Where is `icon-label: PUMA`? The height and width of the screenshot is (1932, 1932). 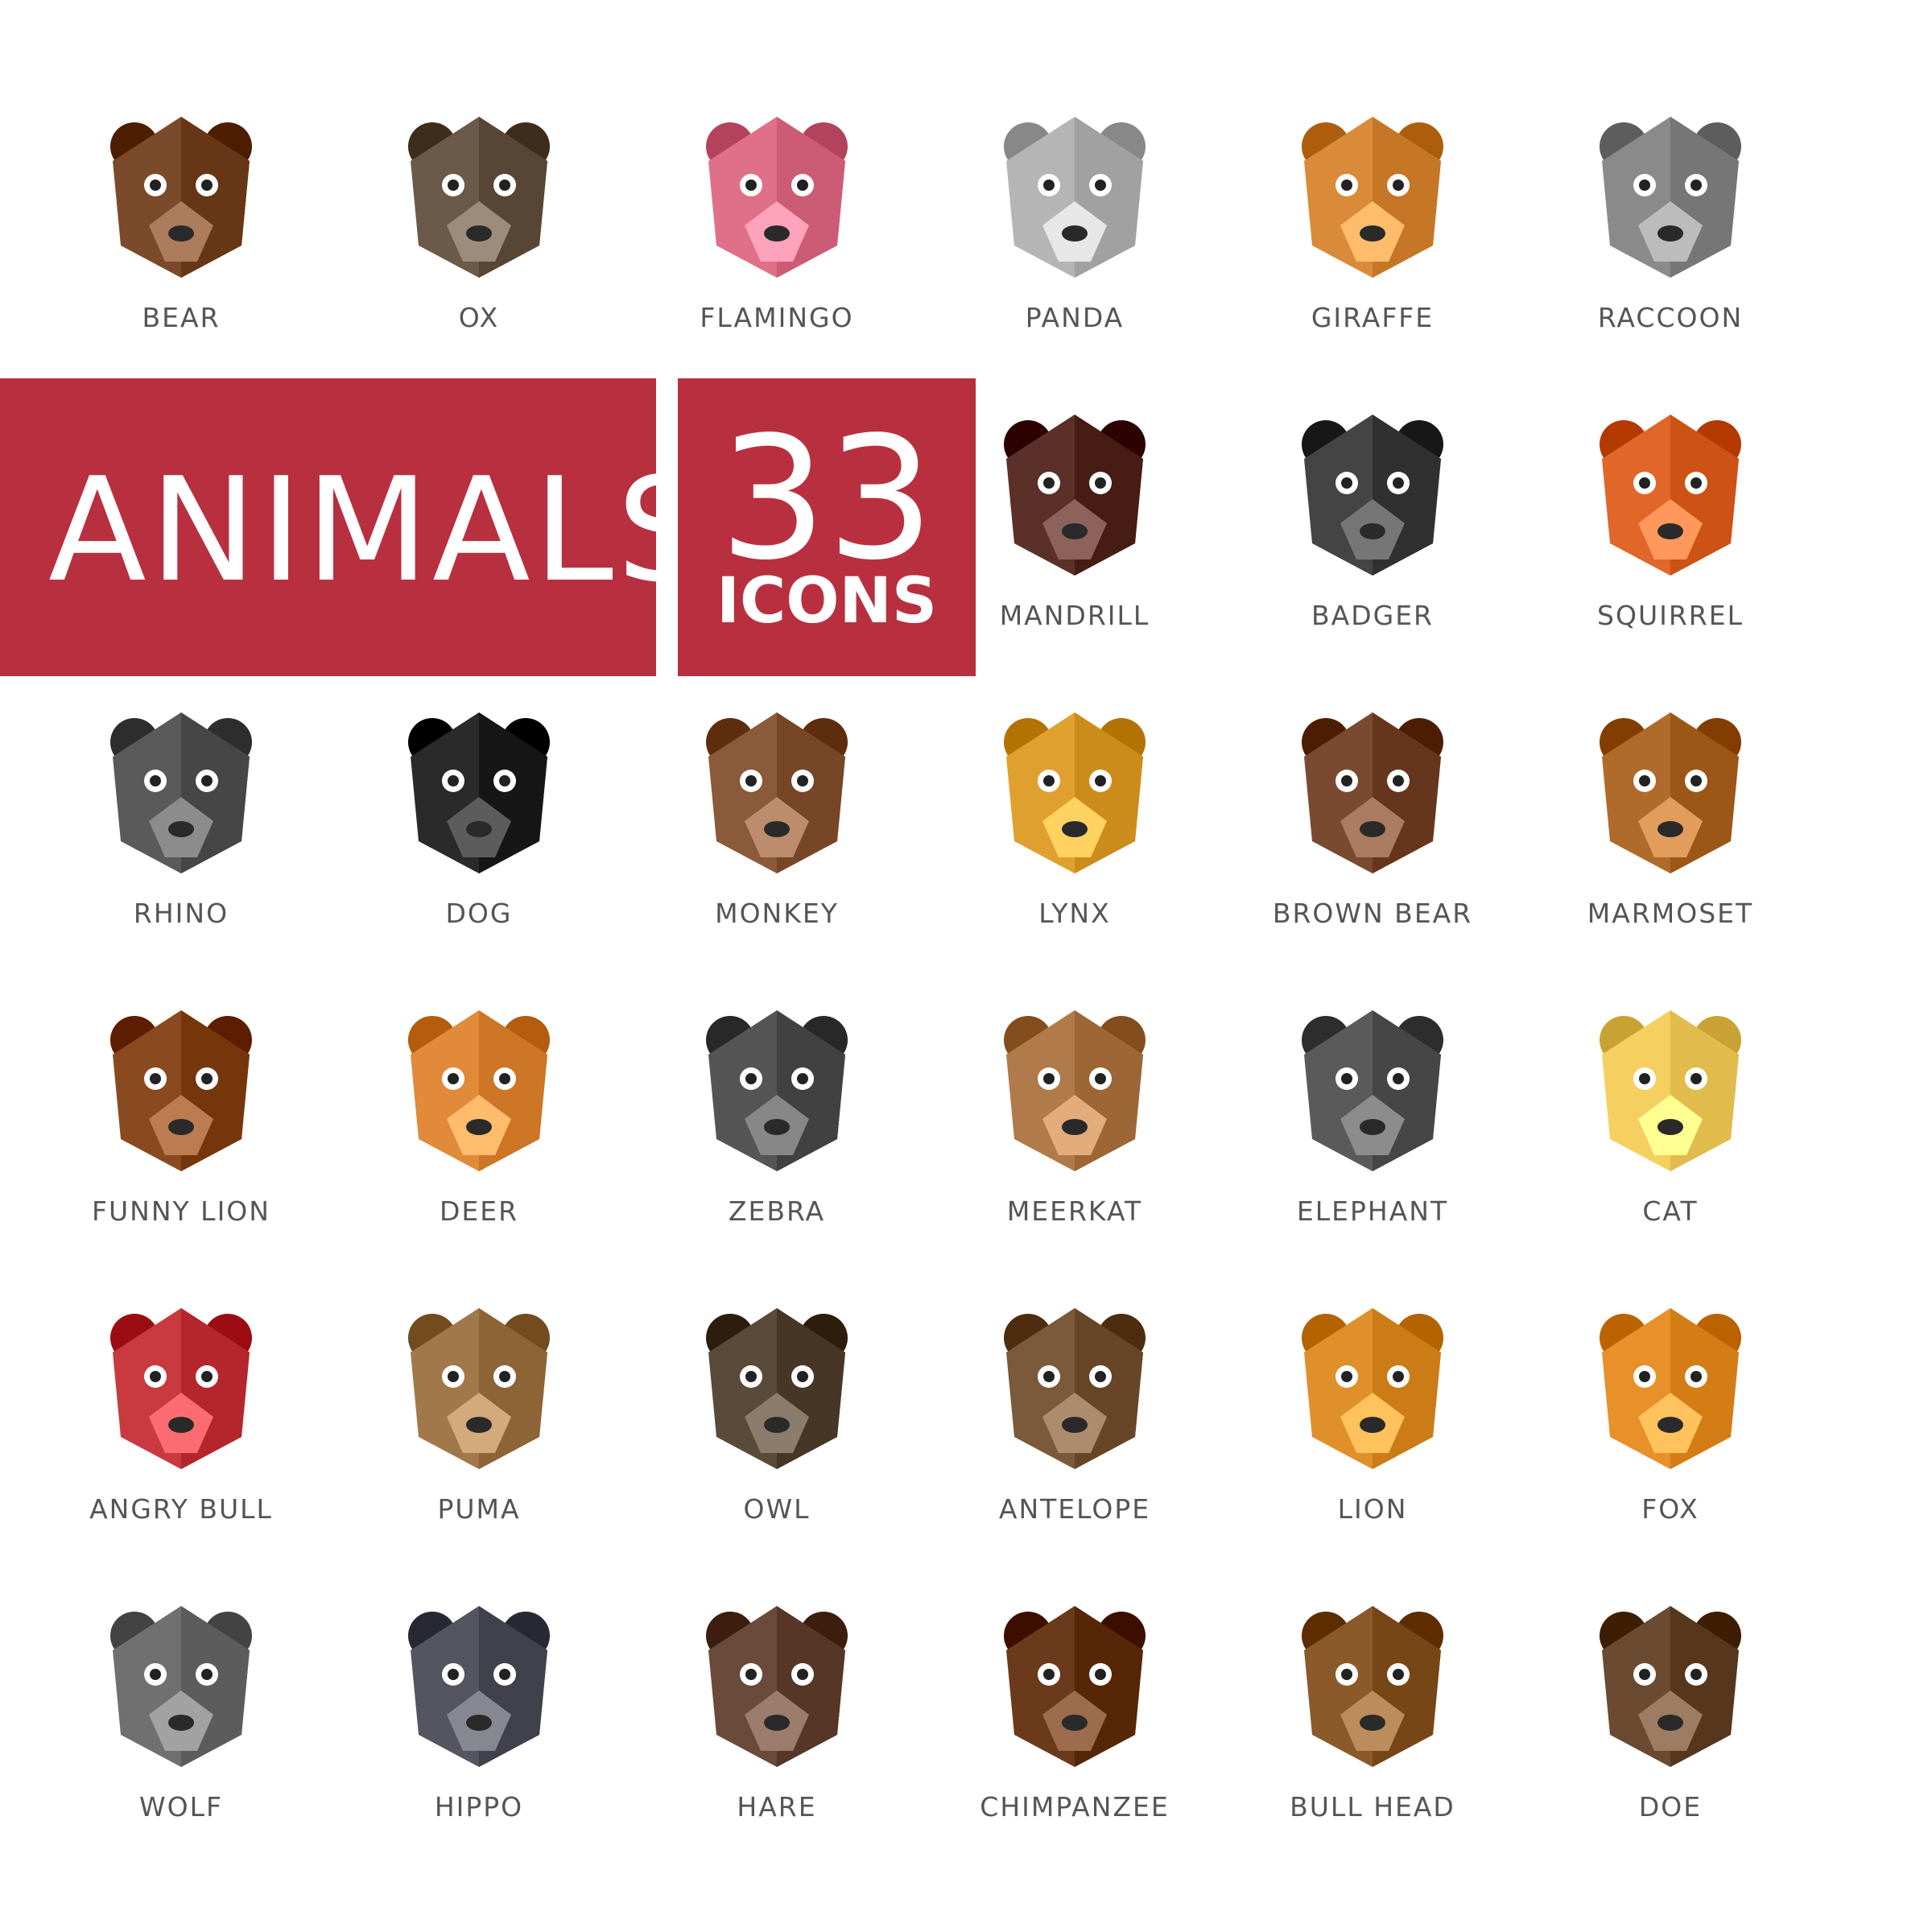 icon-label: PUMA is located at coordinates (479, 1509).